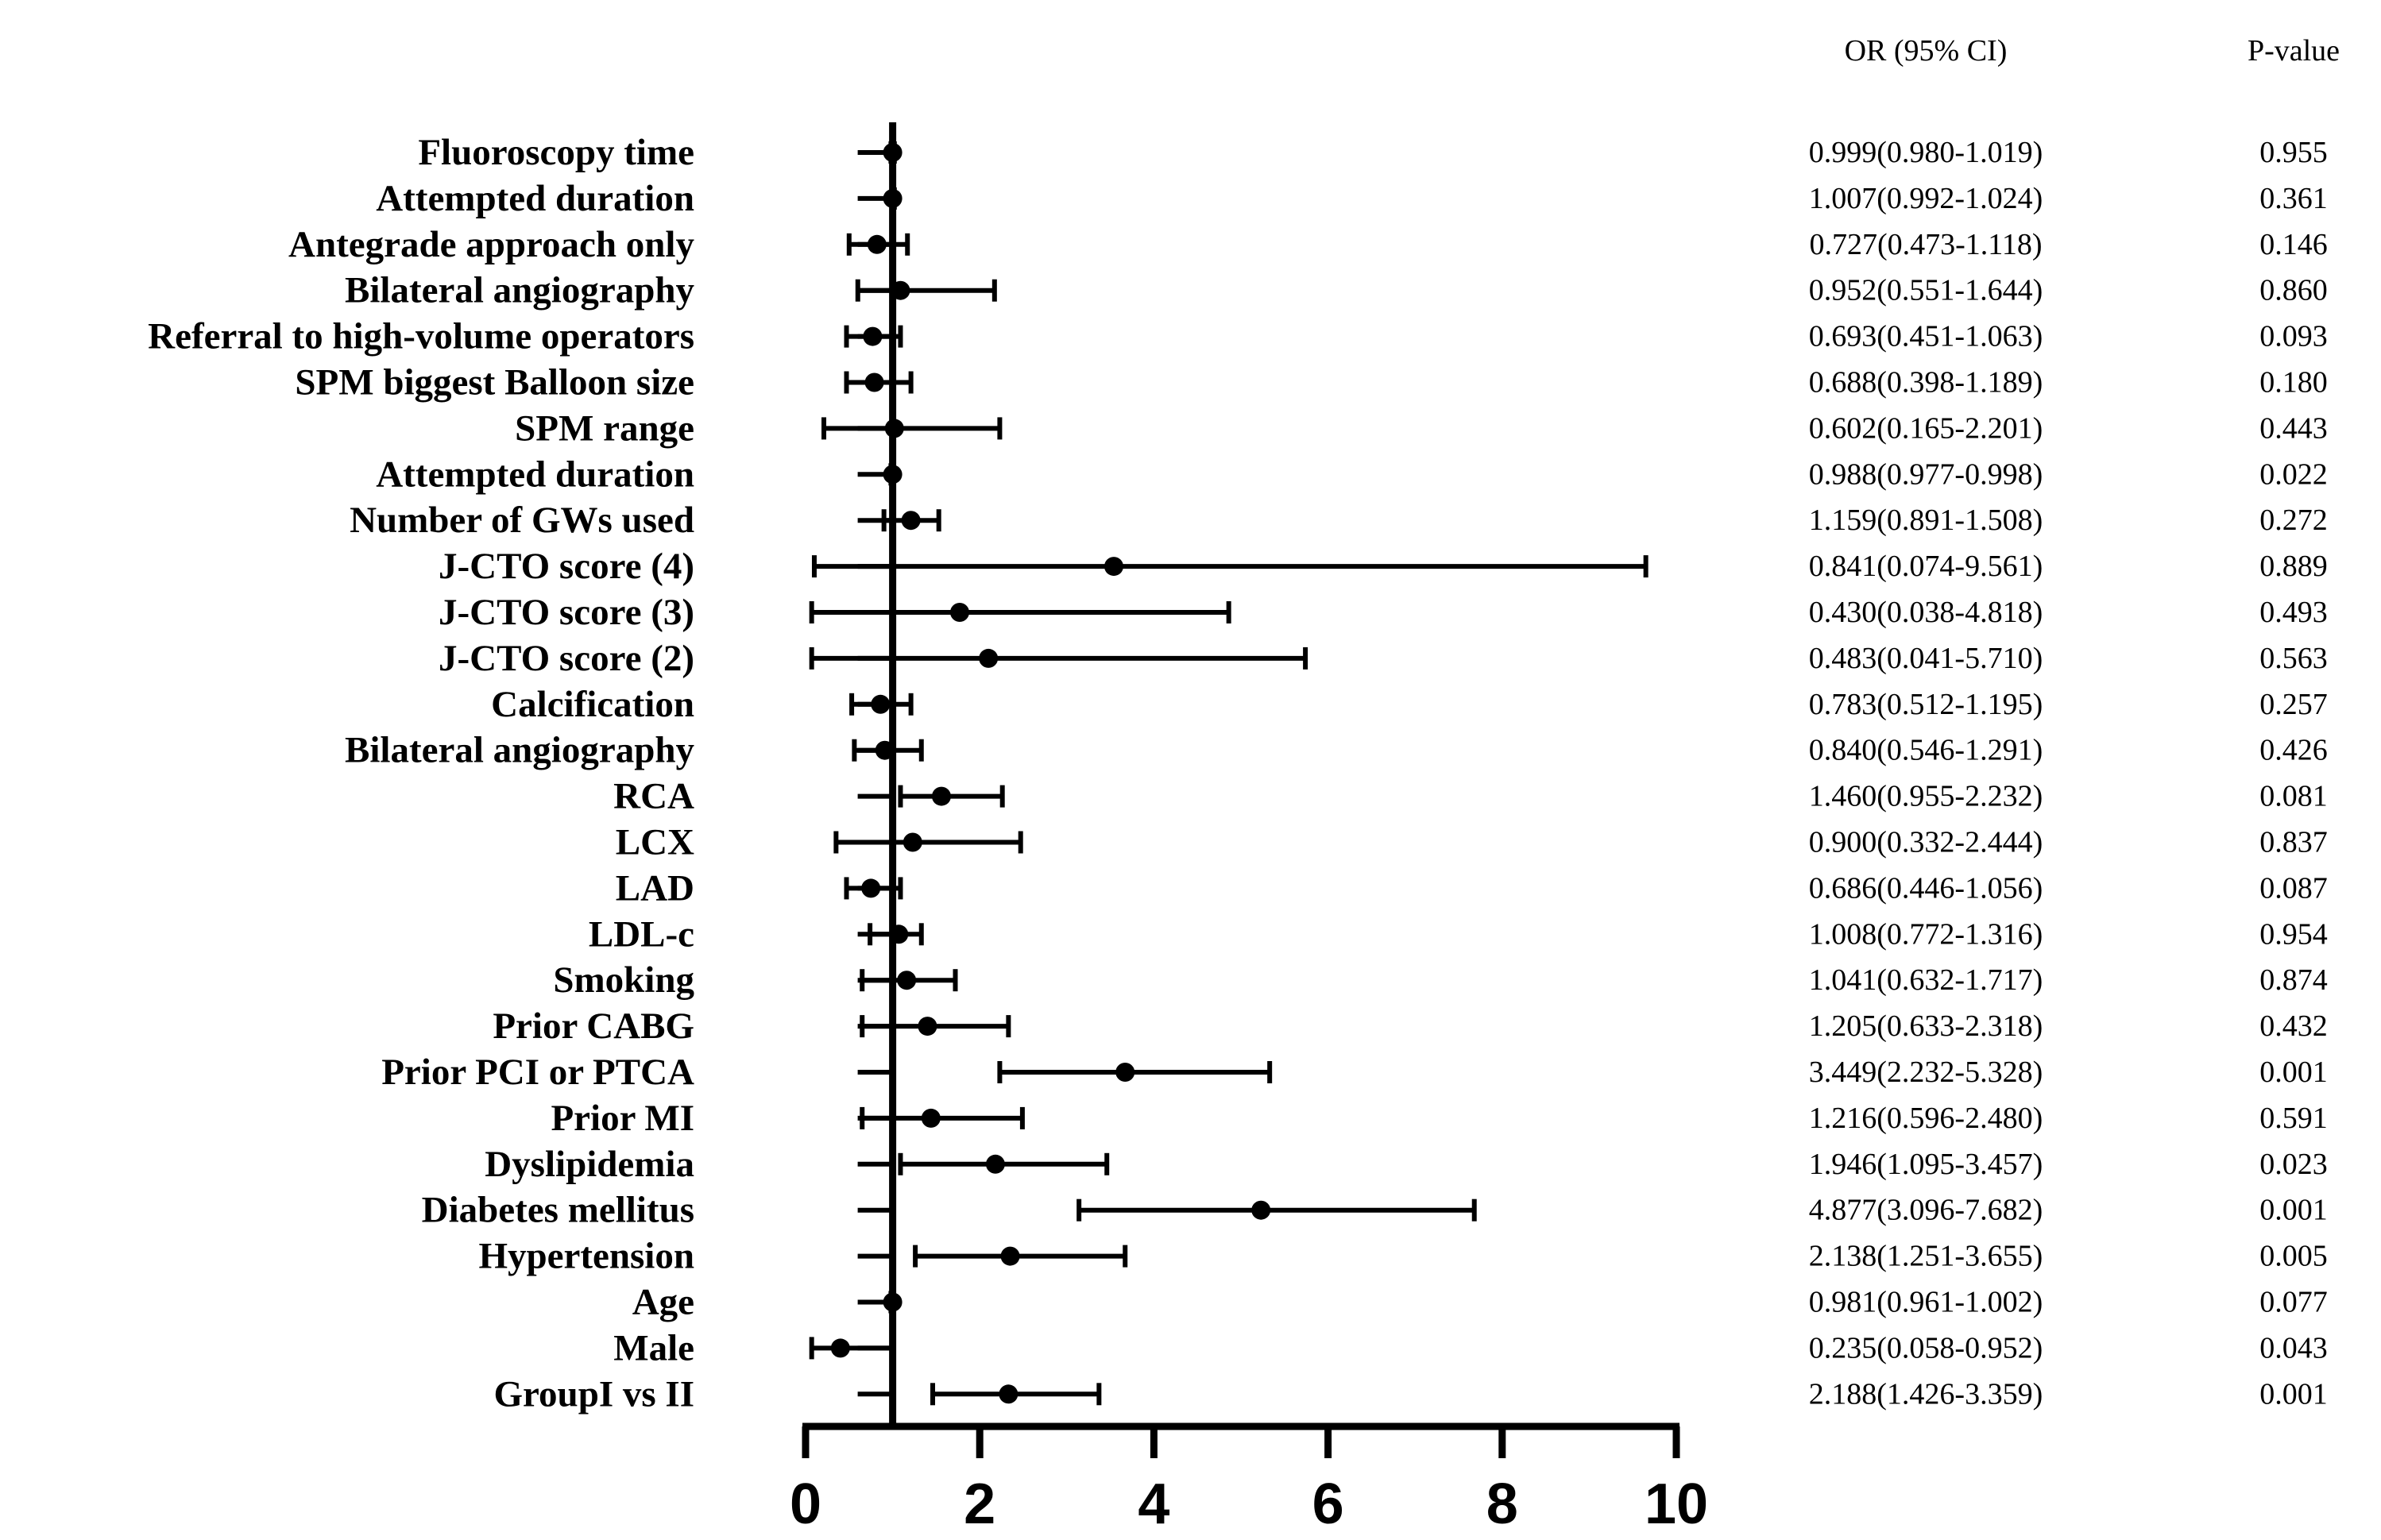  I want to click on forest-row: RCA 1.460(0.955-2.232) 0.081, so click(1470, 796).